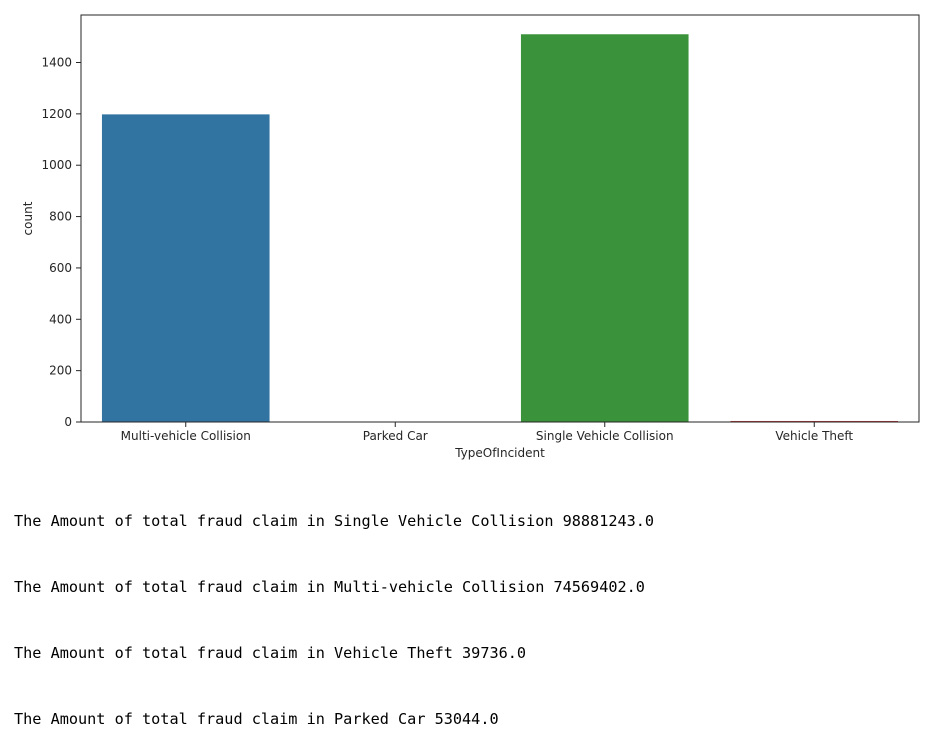  What do you see at coordinates (60, 217) in the screenshot?
I see `y-tick-label: 800` at bounding box center [60, 217].